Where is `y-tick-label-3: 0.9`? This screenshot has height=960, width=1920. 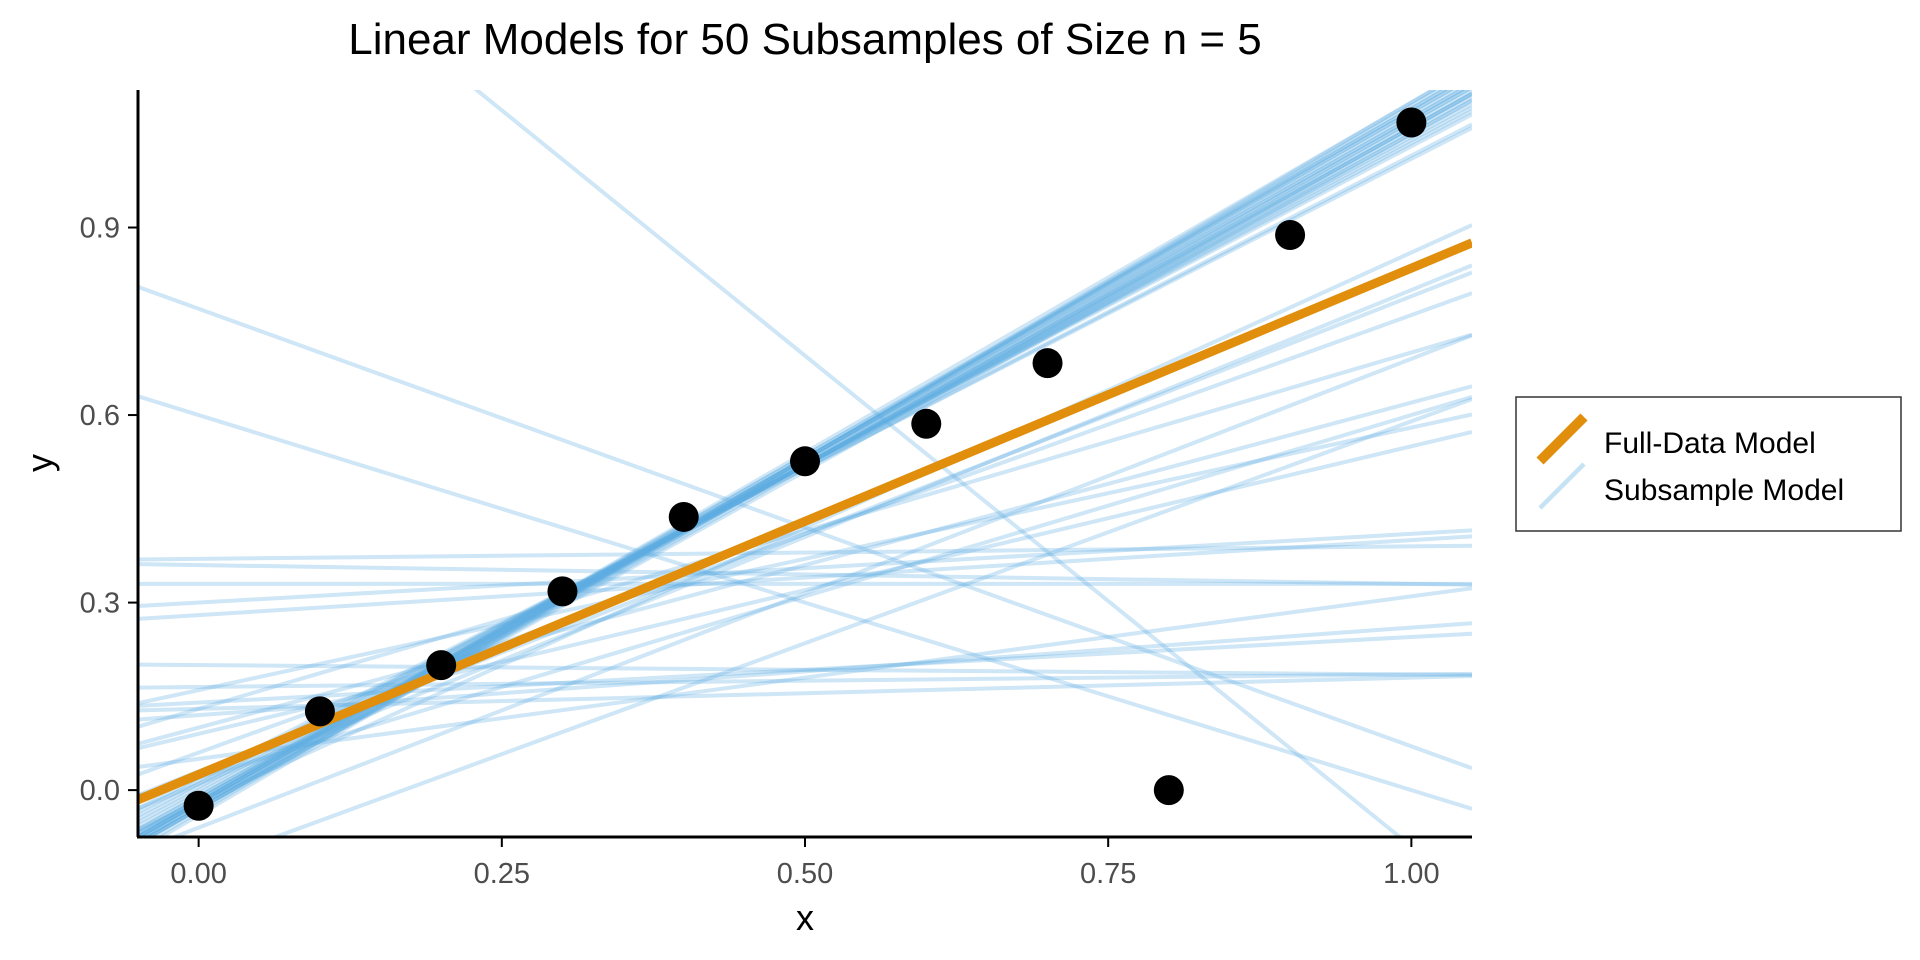
y-tick-label-3: 0.9 is located at coordinates (100, 229).